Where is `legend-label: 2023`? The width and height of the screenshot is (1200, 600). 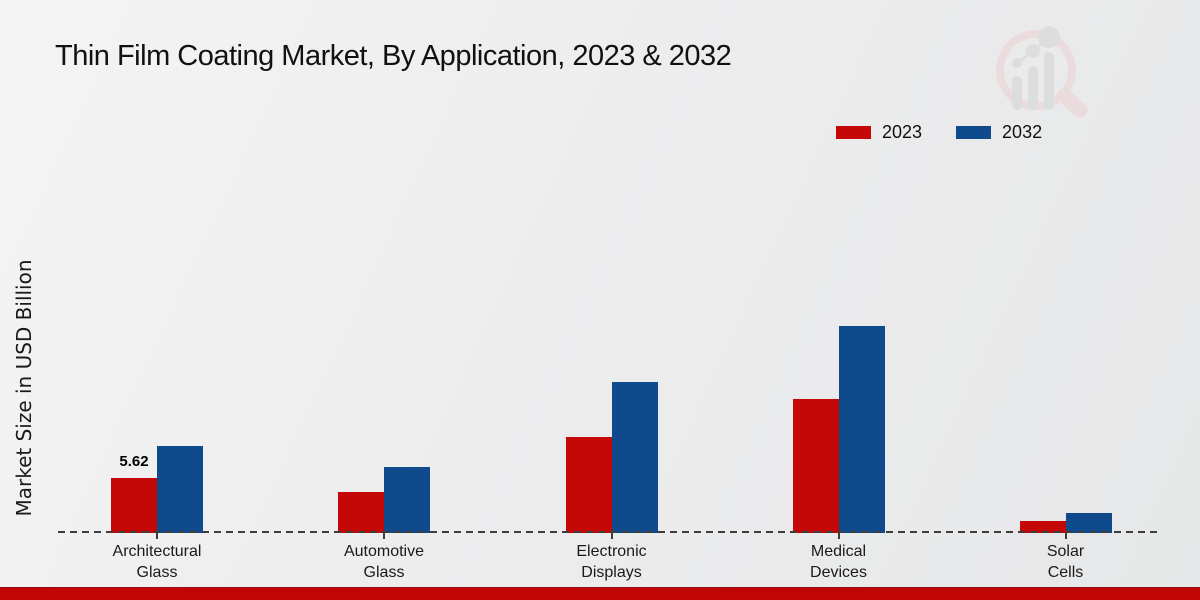
legend-label: 2023 is located at coordinates (902, 132).